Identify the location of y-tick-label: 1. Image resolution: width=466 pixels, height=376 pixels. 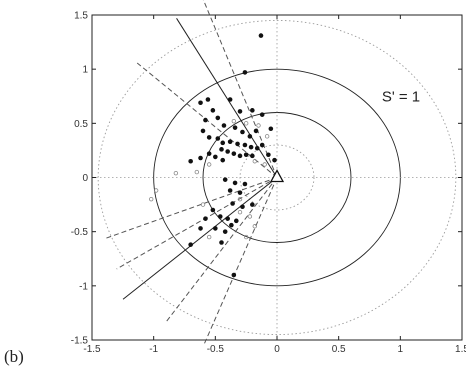
(85, 70).